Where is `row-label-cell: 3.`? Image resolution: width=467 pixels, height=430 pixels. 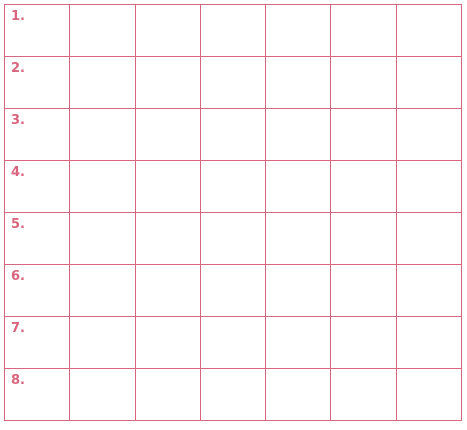
row-label-cell: 3. is located at coordinates (37, 134).